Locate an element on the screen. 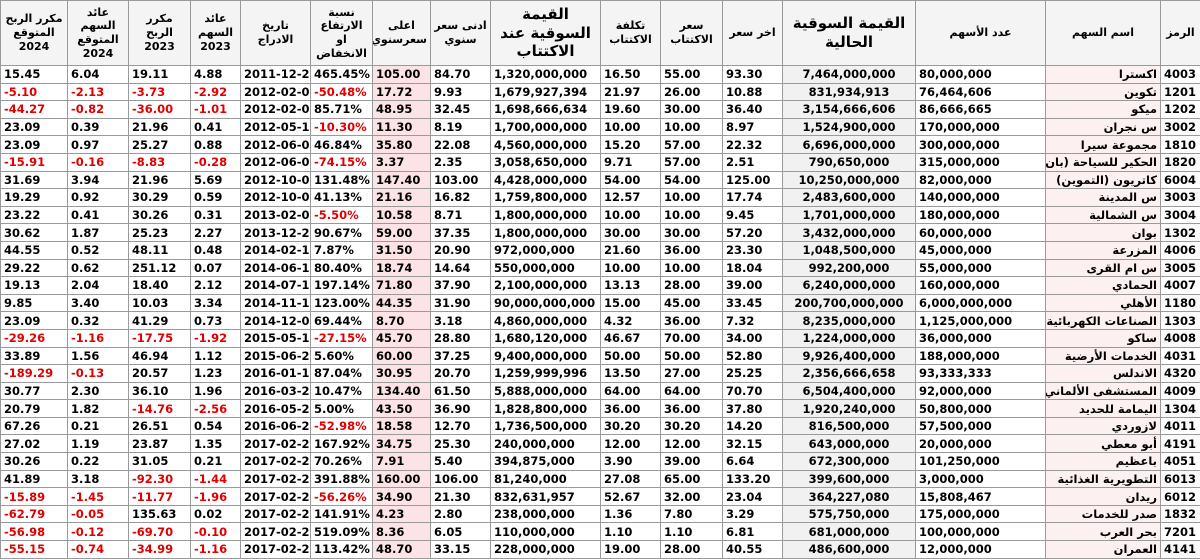 The image size is (1200, 560). cell: 6013 is located at coordinates (1180, 479).